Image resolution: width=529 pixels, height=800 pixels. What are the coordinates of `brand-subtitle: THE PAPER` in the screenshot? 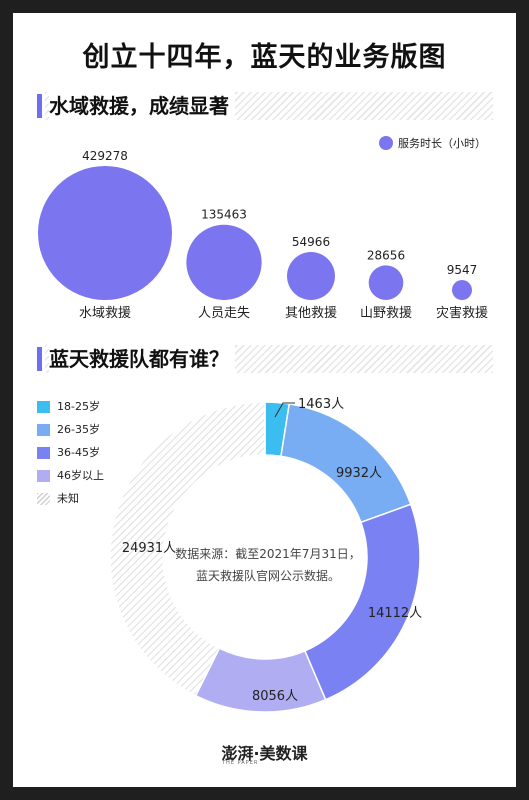 It's located at (240, 763).